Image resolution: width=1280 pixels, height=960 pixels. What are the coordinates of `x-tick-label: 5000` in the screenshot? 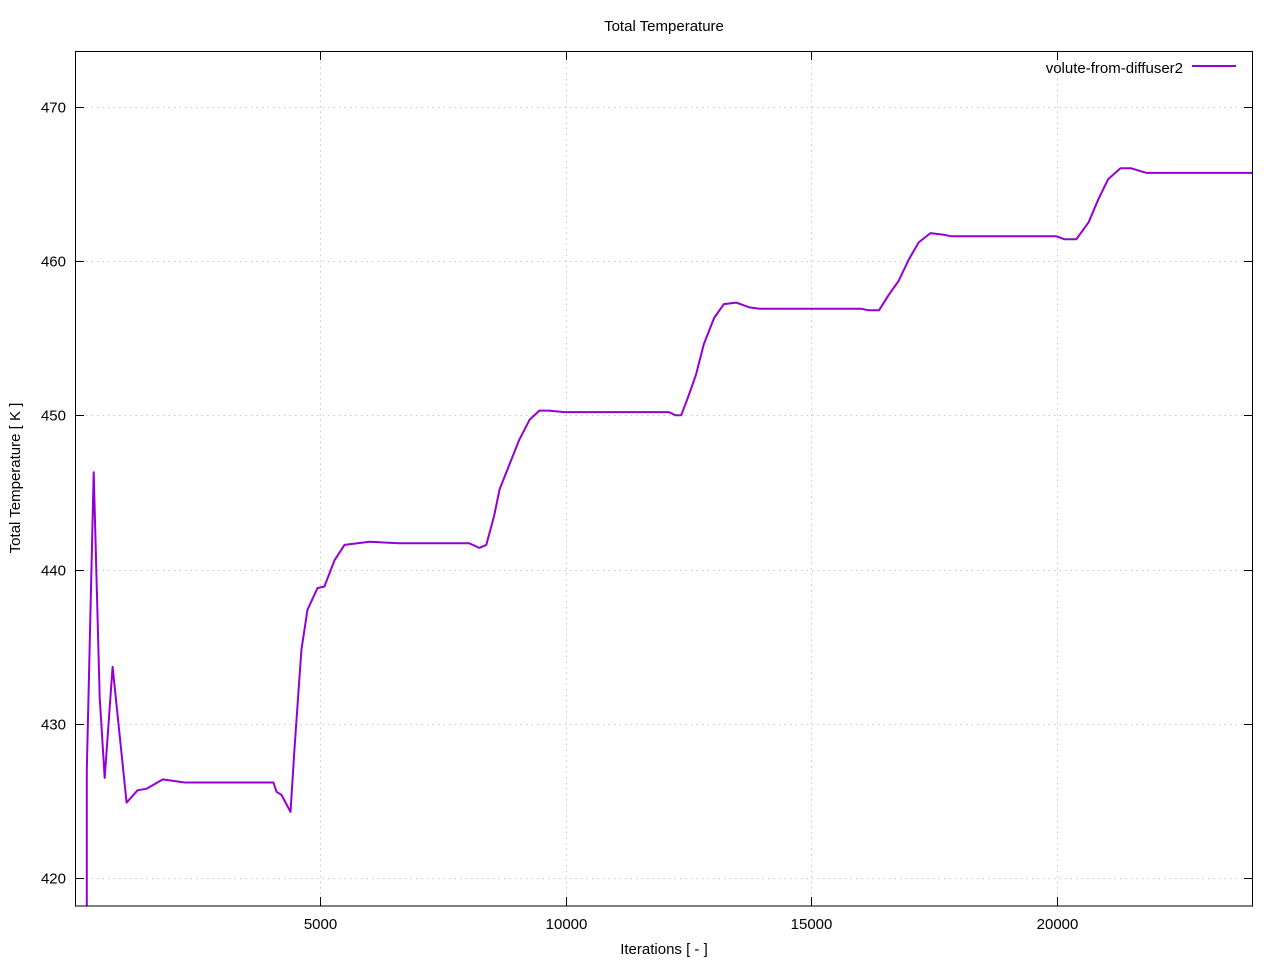 It's located at (320, 924).